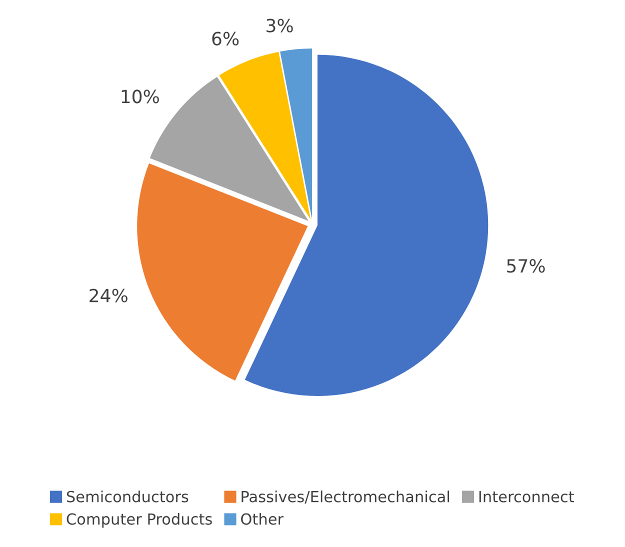  What do you see at coordinates (225, 39) in the screenshot?
I see `data-label: 6%` at bounding box center [225, 39].